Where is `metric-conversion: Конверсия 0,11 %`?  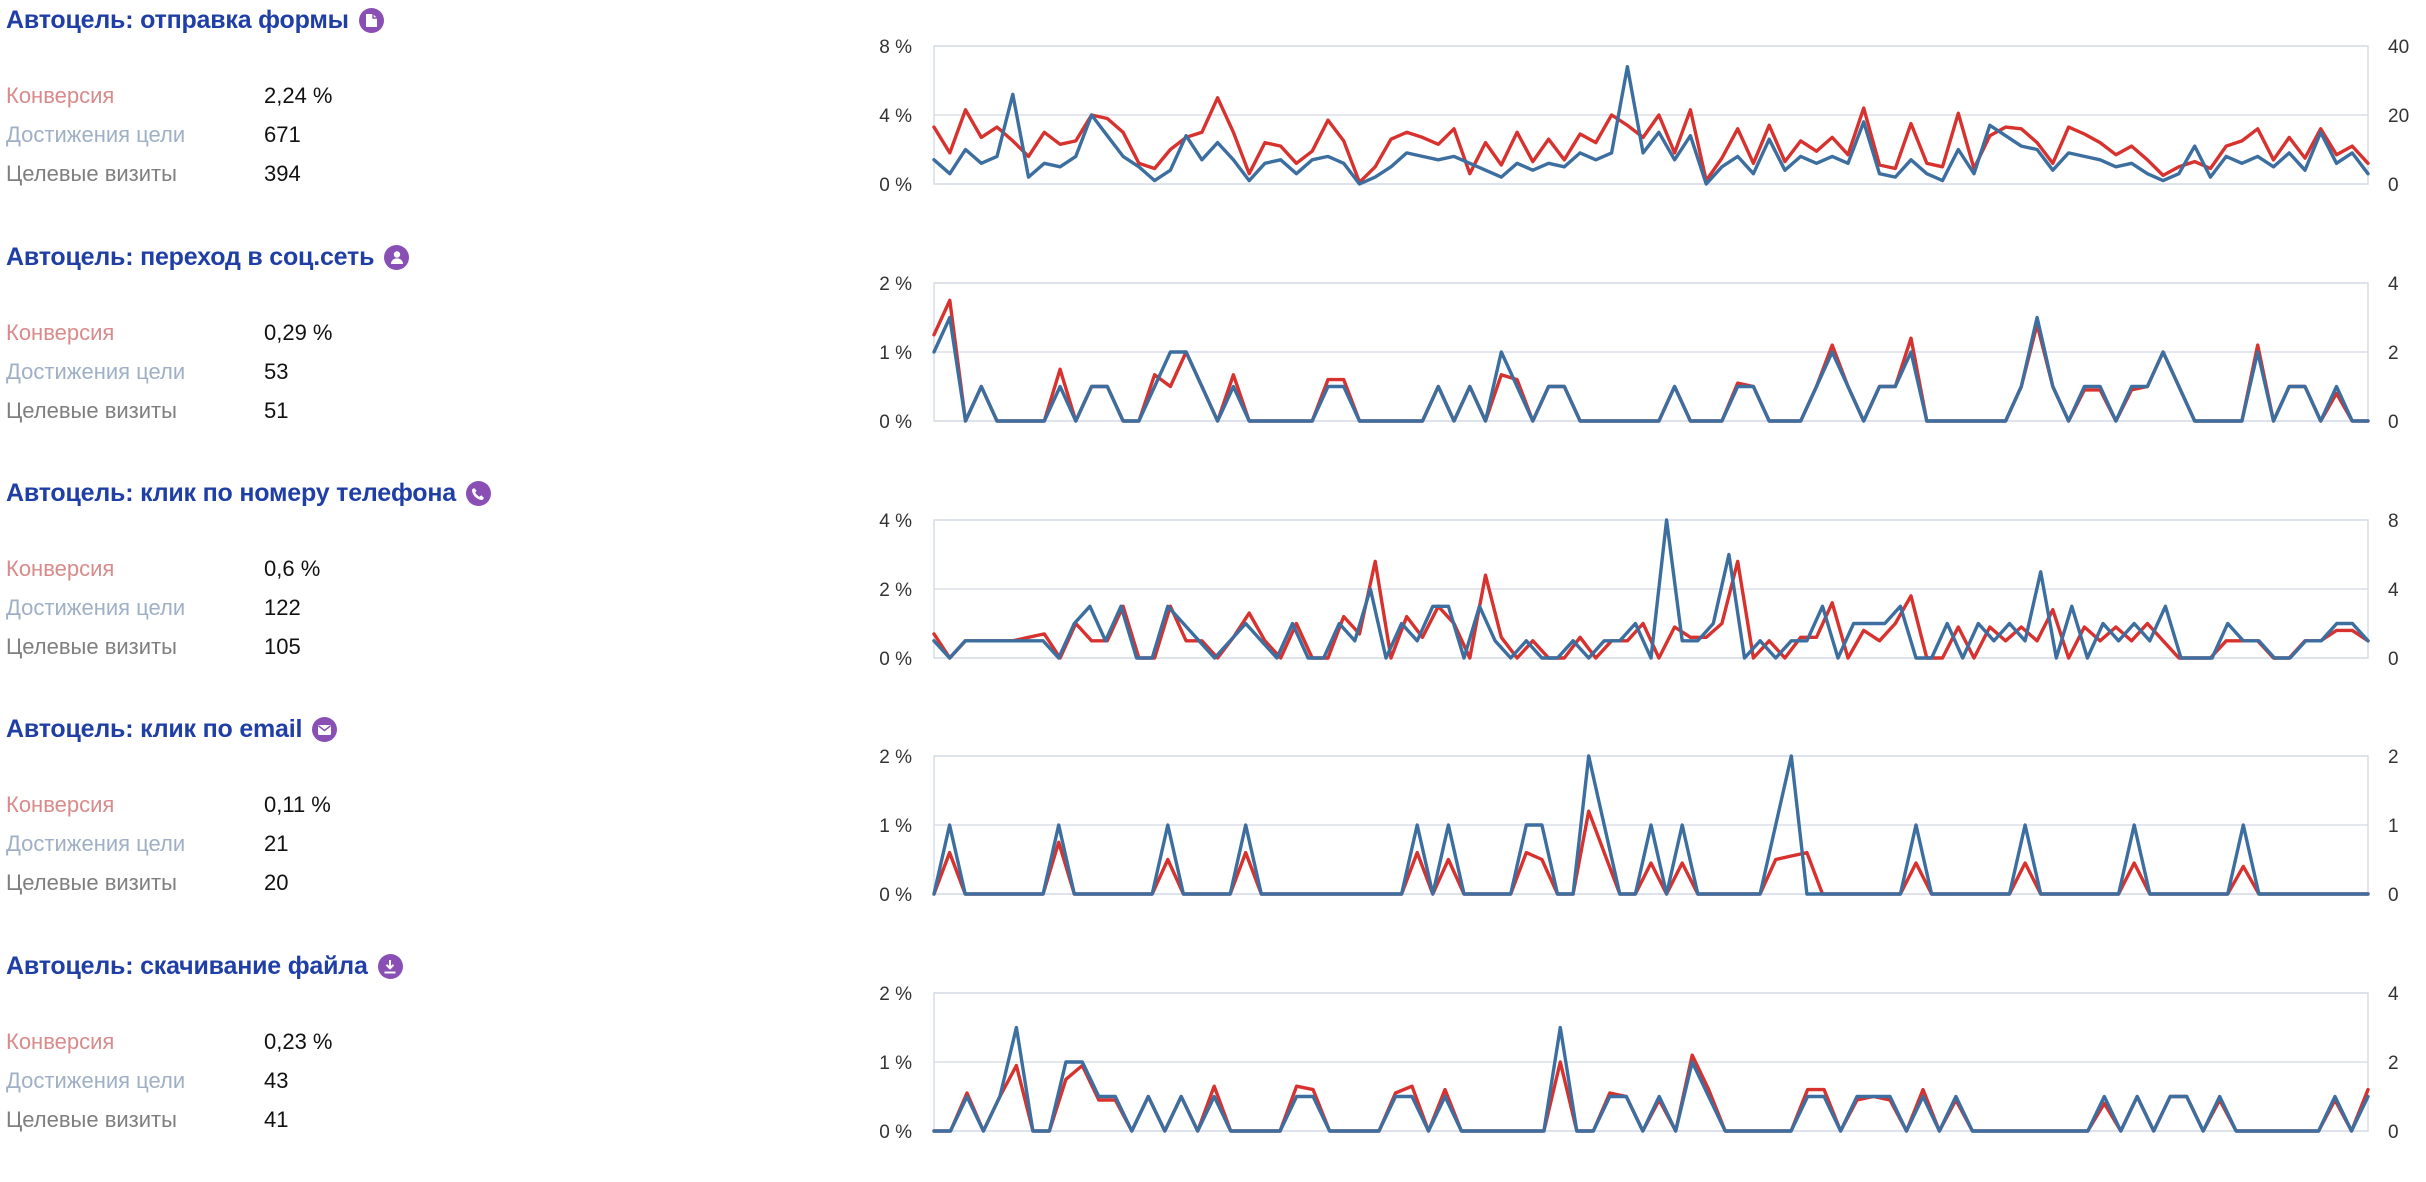
metric-conversion: Конверсия 0,11 % is located at coordinates (168, 804).